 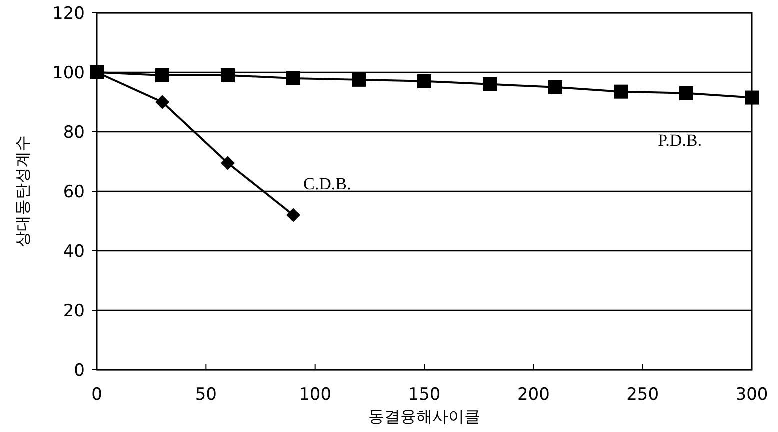 What do you see at coordinates (315, 395) in the screenshot?
I see `x-tick-label: 100` at bounding box center [315, 395].